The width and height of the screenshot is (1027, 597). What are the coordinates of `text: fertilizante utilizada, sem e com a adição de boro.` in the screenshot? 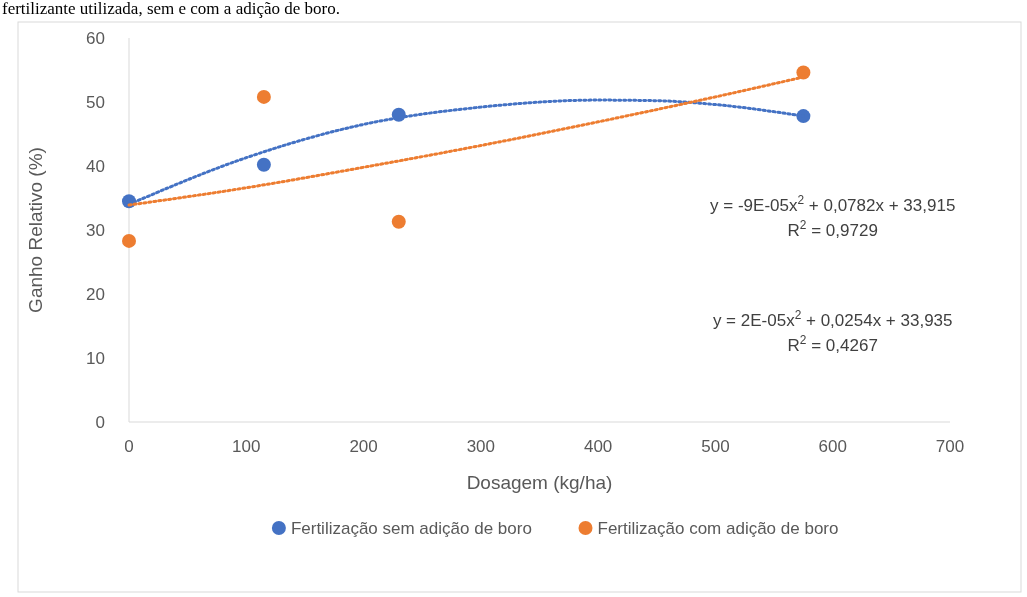 It's located at (171, 9).